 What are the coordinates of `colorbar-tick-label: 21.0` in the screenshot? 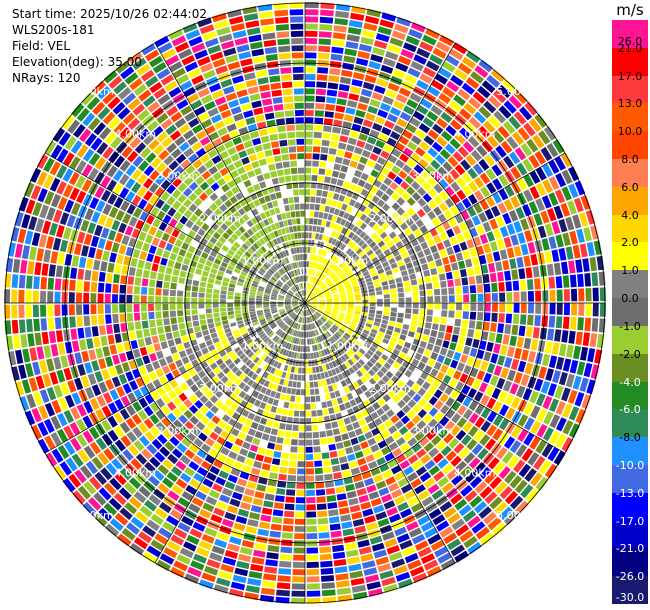 It's located at (630, 48).